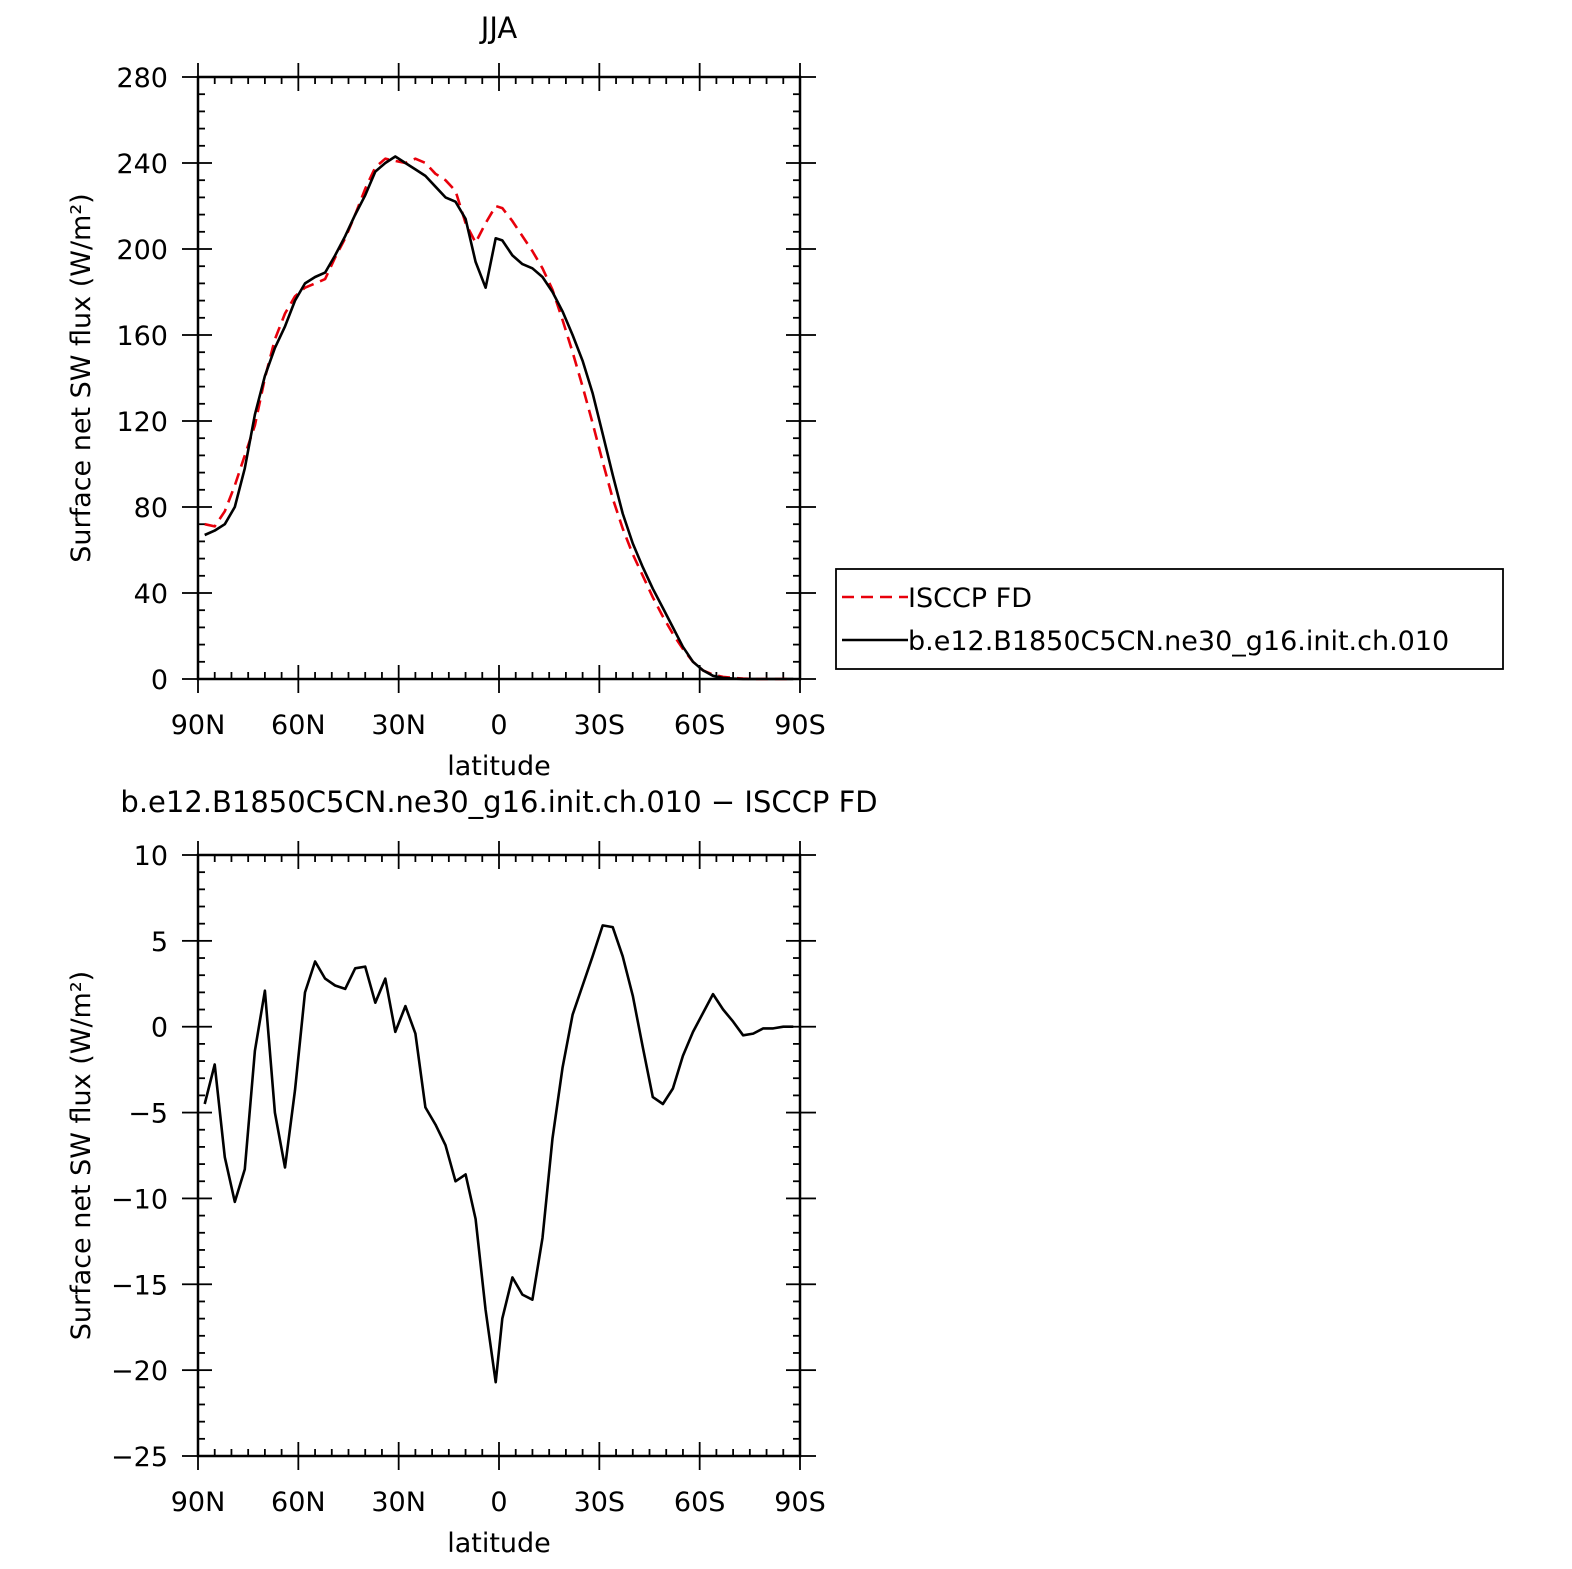 The height and width of the screenshot is (1569, 1572). I want to click on y-tick-label: −20, so click(139, 1371).